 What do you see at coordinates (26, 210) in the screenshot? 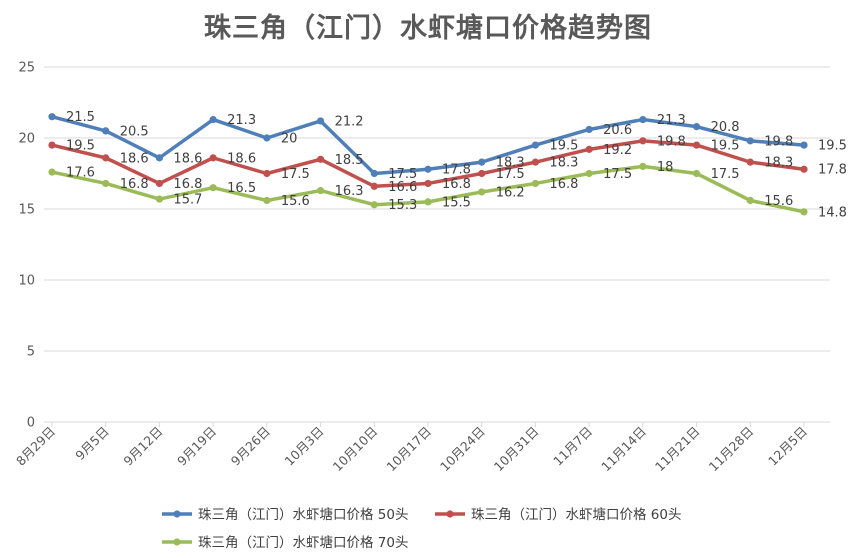
I see `y-tick-label: 15` at bounding box center [26, 210].